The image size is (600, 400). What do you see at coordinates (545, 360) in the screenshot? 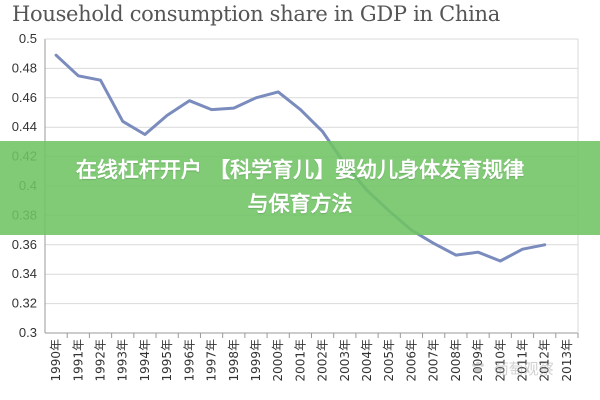
I see `x-tick-label: 2012年` at bounding box center [545, 360].